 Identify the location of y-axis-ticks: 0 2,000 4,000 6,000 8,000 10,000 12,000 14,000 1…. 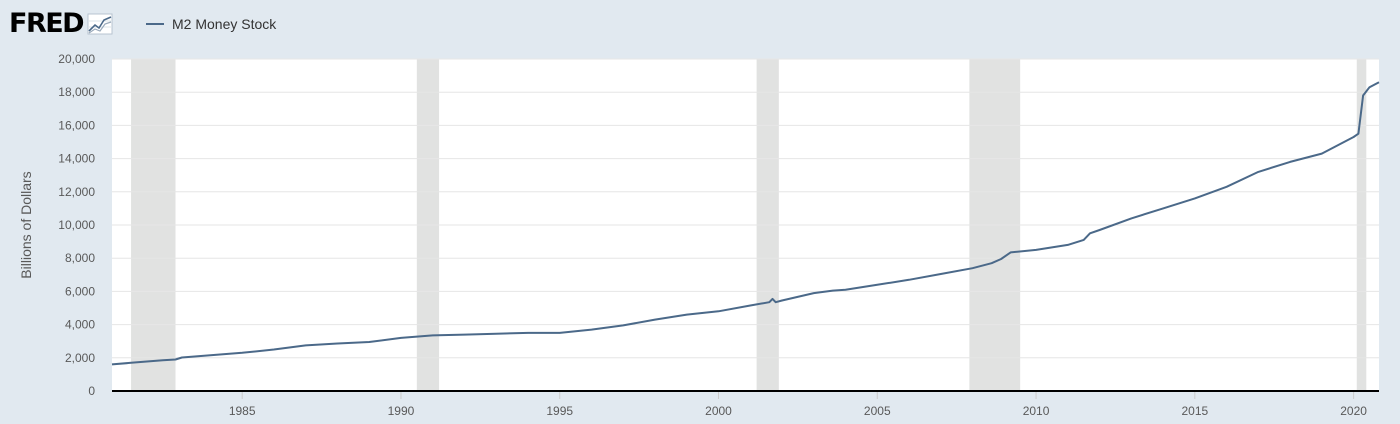
(76, 225).